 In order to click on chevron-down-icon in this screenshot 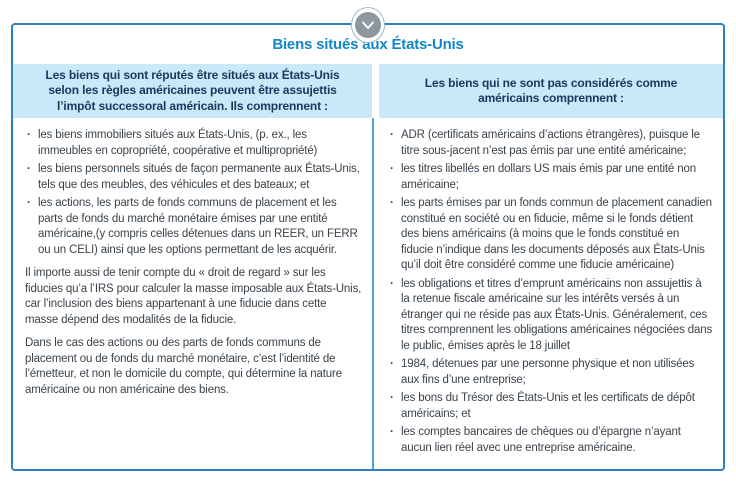, I will do `click(368, 25)`.